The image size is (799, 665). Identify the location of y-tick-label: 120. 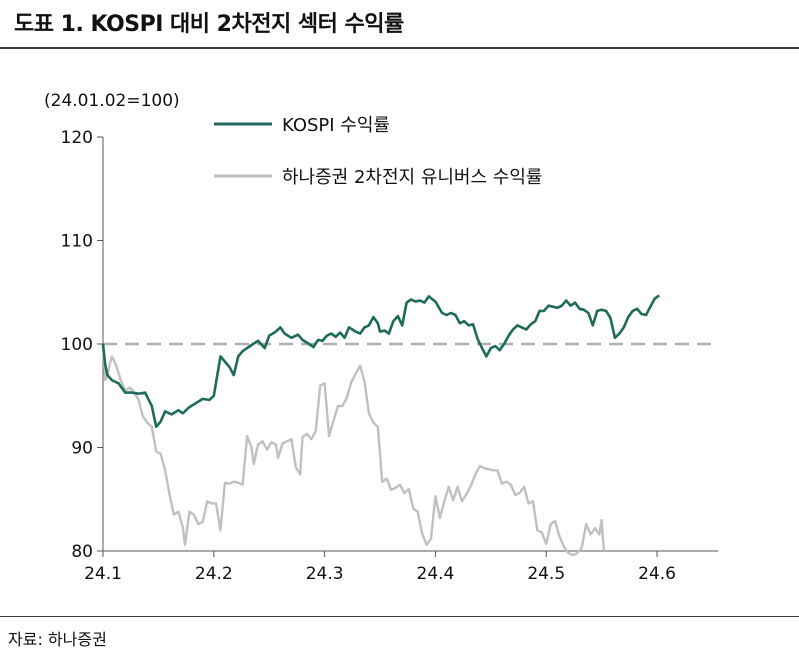
(77, 138).